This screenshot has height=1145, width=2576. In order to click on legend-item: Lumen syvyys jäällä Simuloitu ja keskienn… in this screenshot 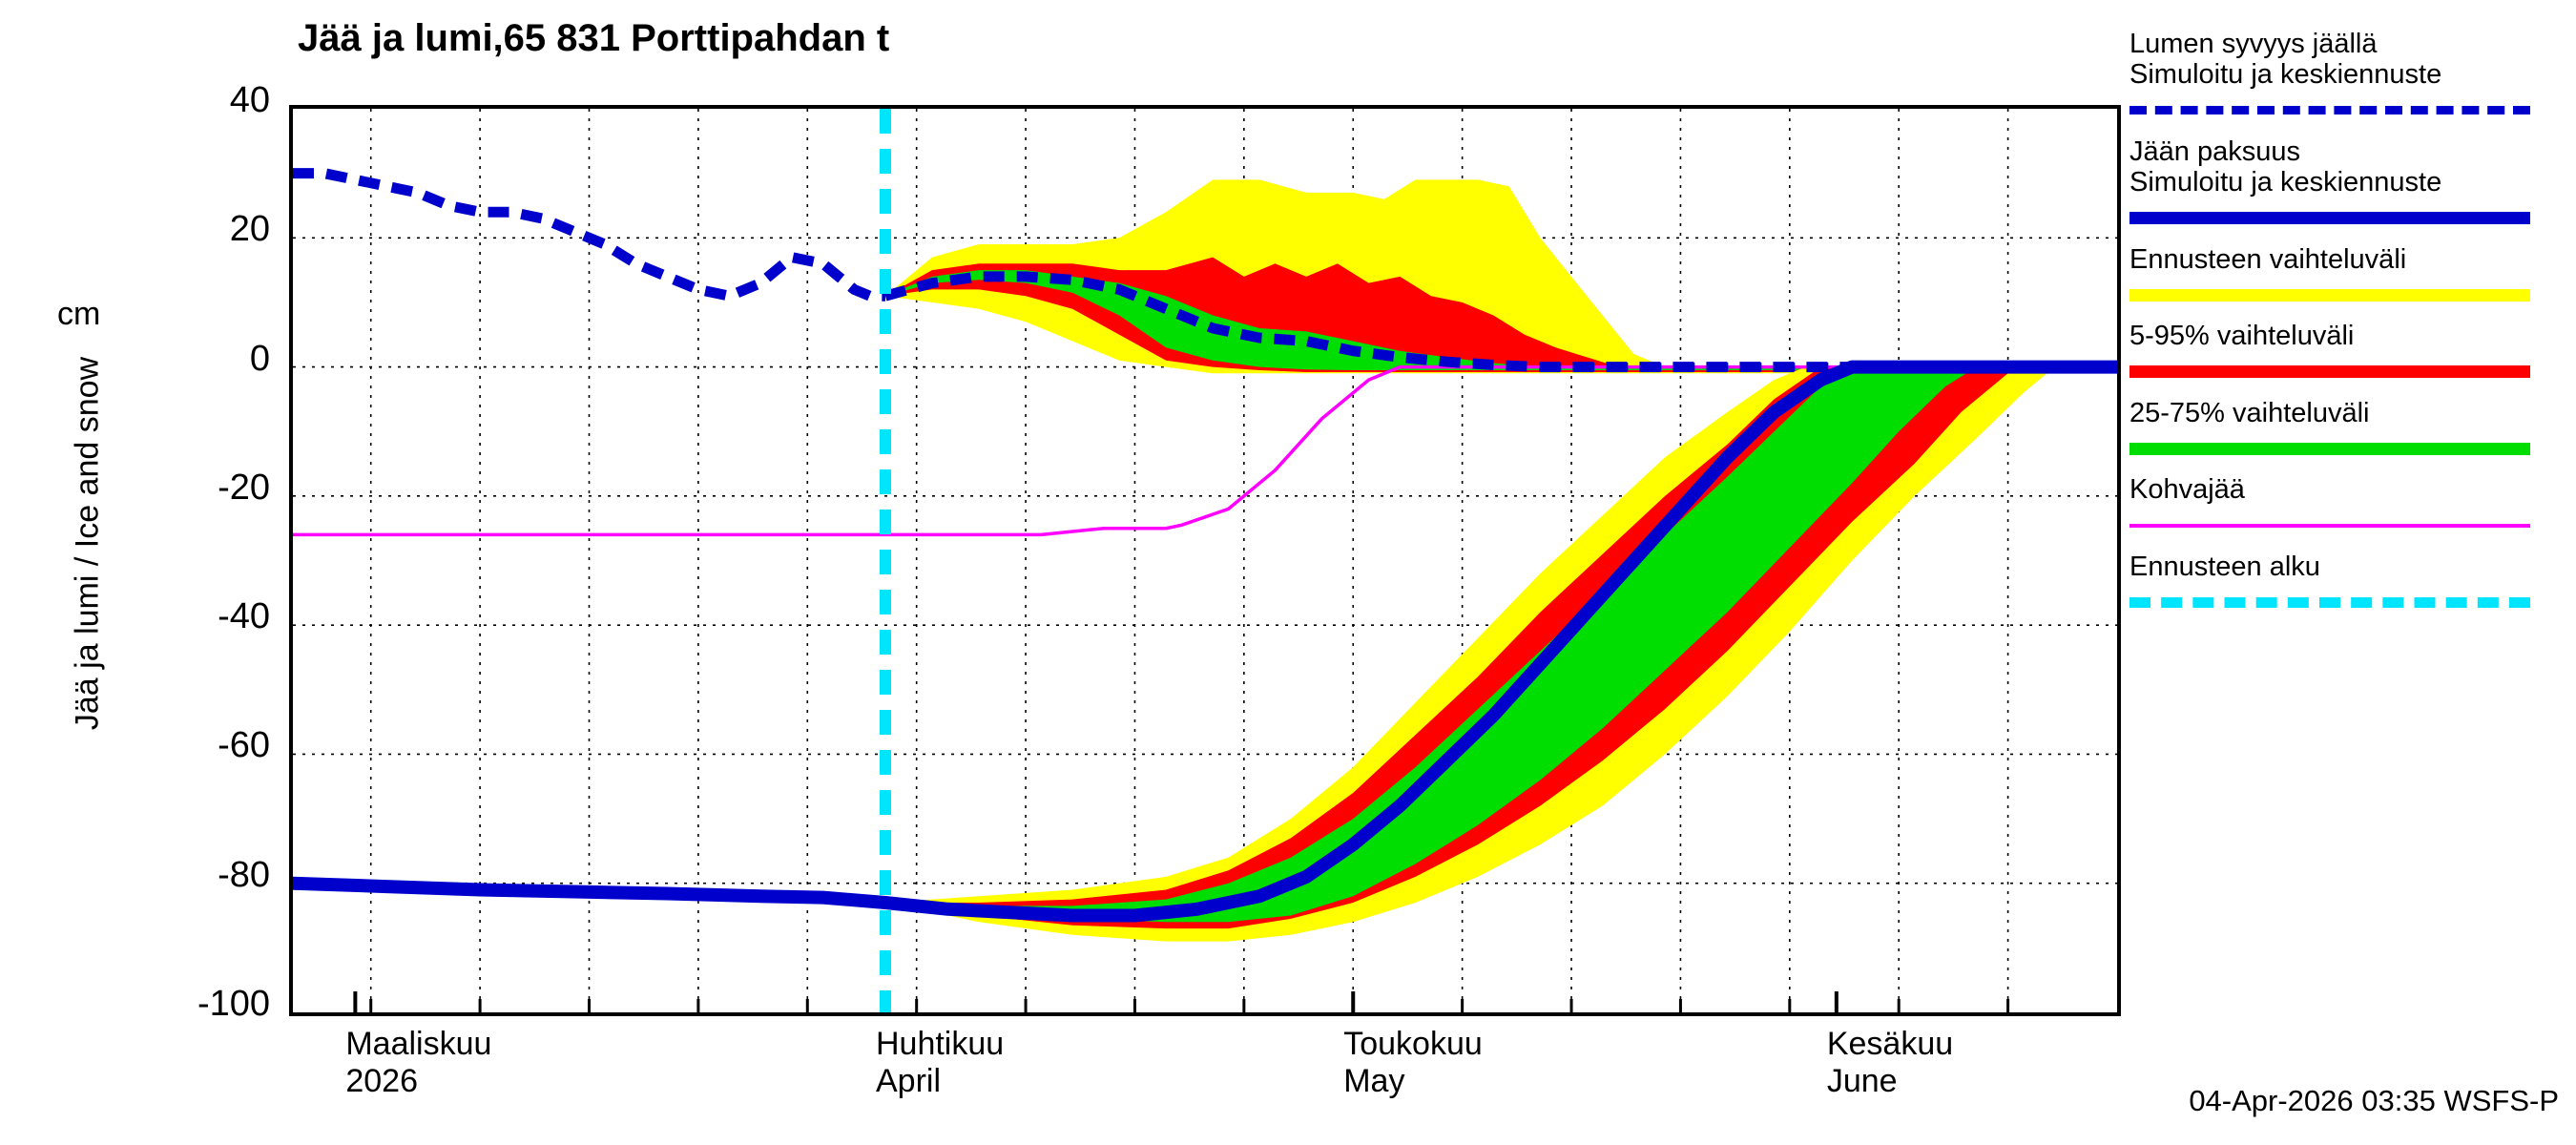, I will do `click(2352, 78)`.